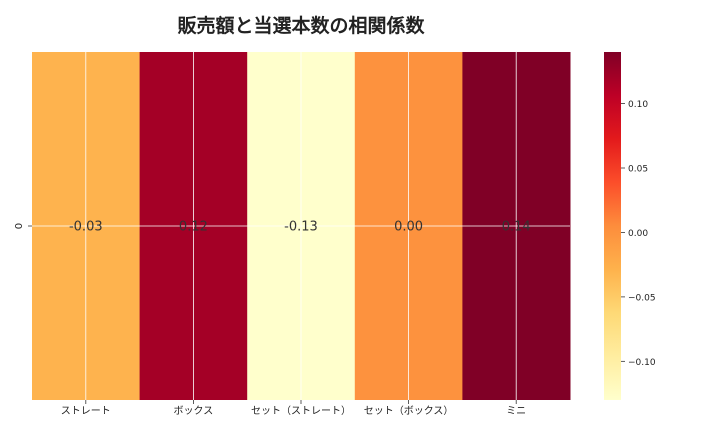 This screenshot has width=720, height=432. I want to click on colorbar-tick-label: 0.05, so click(638, 170).